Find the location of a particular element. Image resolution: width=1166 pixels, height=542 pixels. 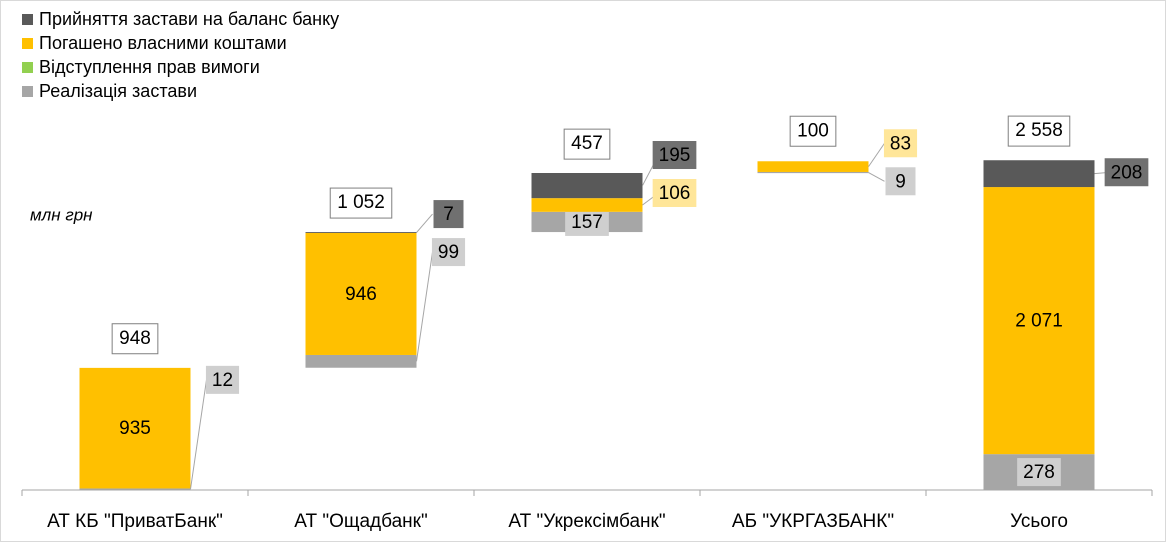

value-label: 83 is located at coordinates (900, 143).